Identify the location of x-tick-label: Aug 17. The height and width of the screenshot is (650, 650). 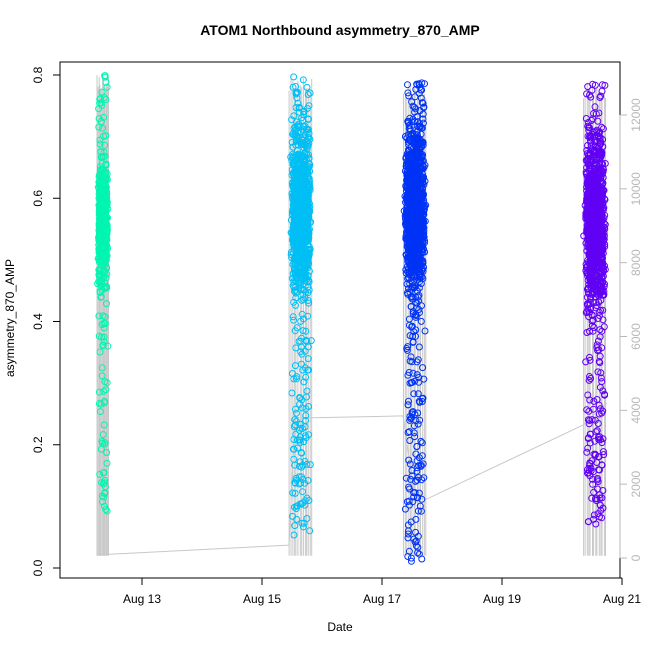
(382, 599).